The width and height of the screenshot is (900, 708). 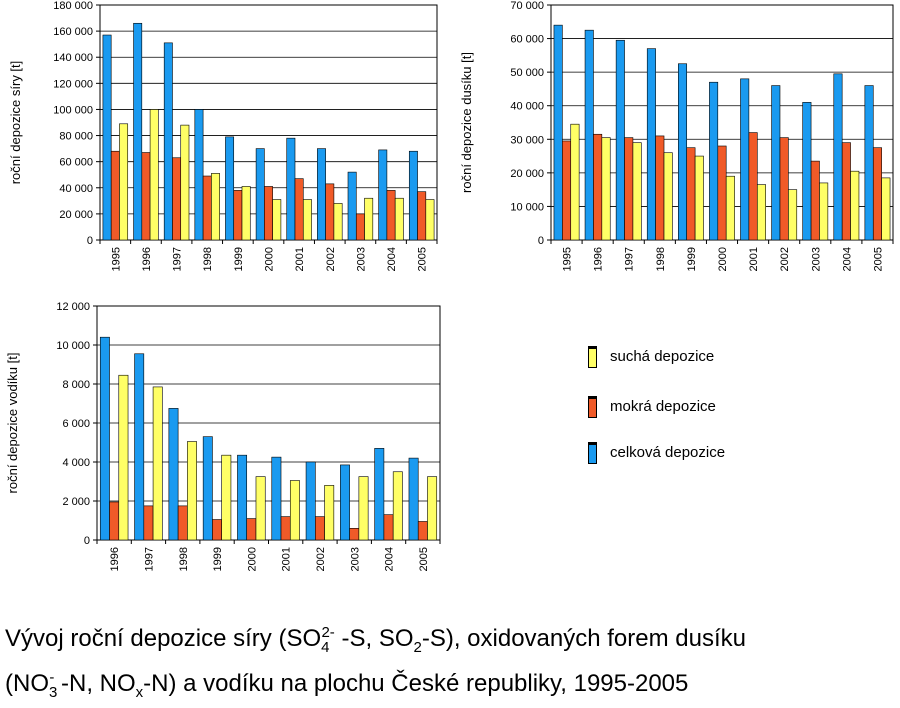 I want to click on caption-subscript: 3, so click(x=53, y=692).